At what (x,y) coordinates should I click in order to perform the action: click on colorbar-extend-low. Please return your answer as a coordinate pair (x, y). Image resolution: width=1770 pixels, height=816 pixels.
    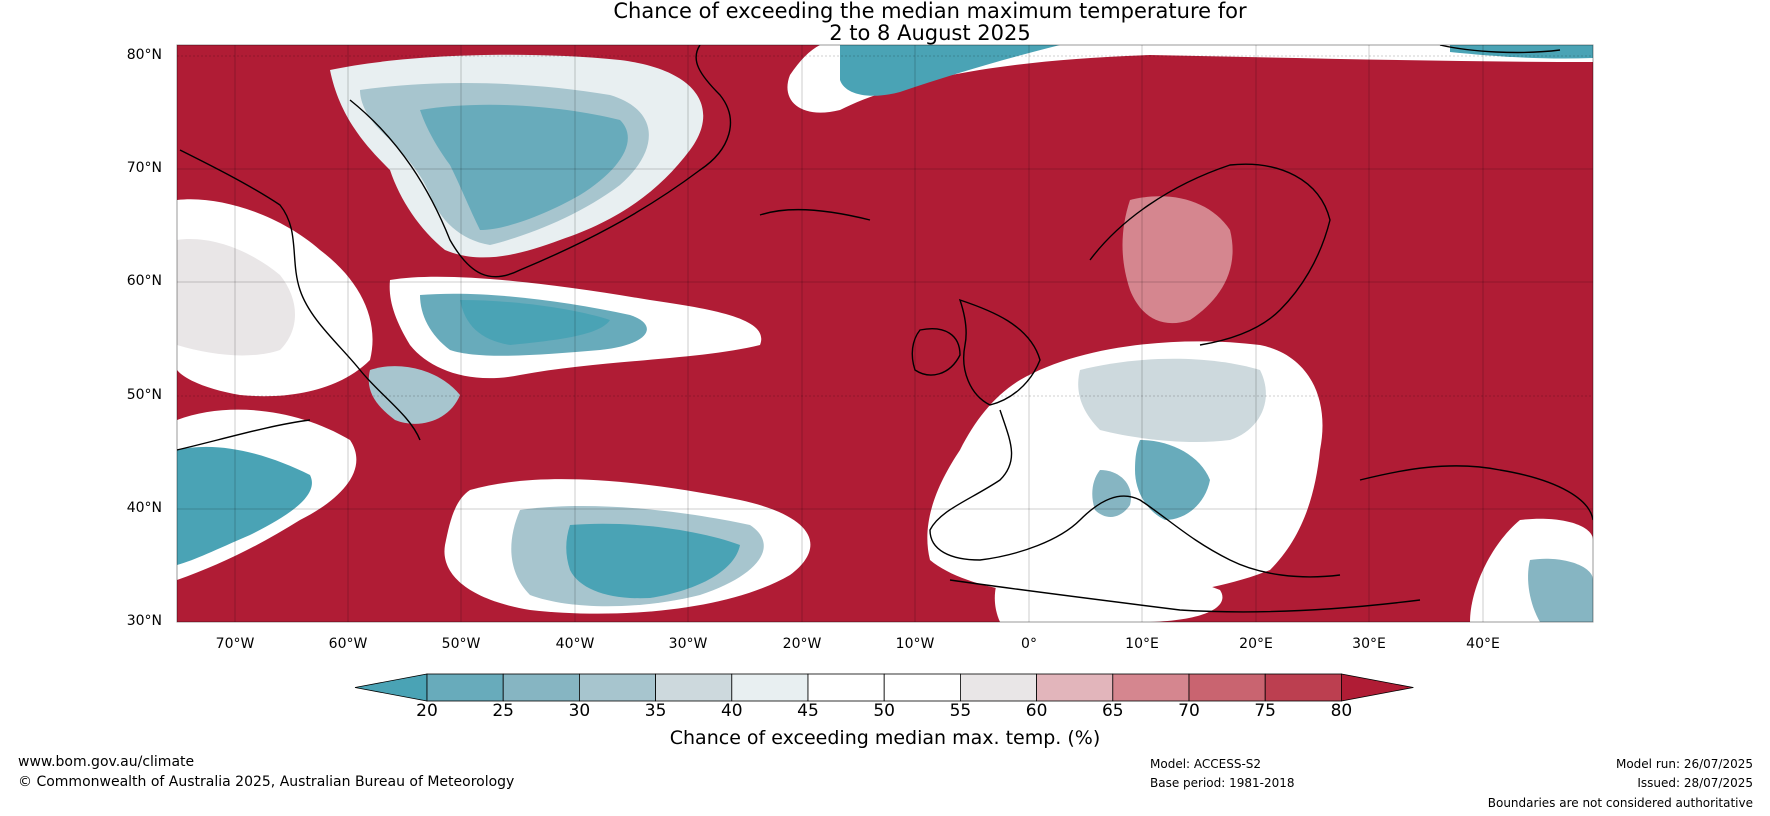
    Looking at the image, I should click on (391, 687).